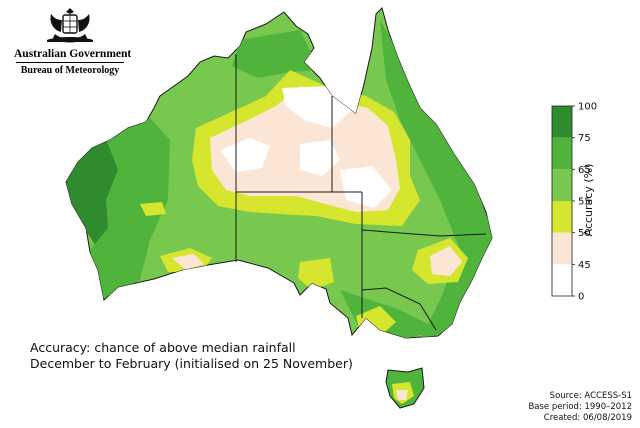  I want to click on legend-tick-label: 45, so click(584, 265).